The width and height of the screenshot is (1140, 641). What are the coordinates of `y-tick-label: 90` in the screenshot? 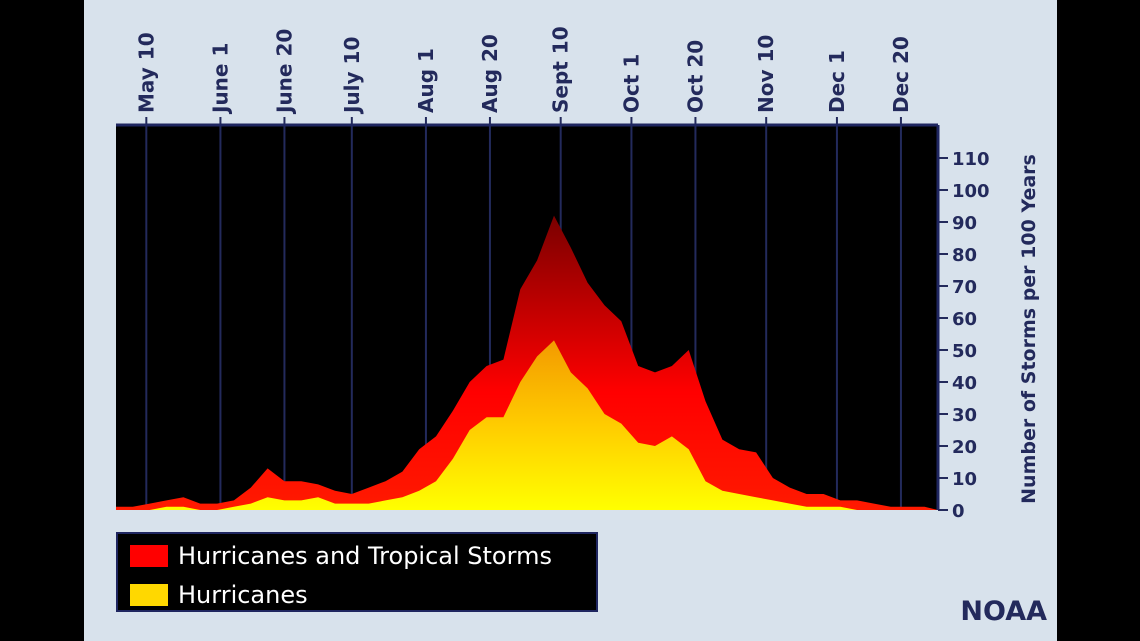 It's located at (964, 223).